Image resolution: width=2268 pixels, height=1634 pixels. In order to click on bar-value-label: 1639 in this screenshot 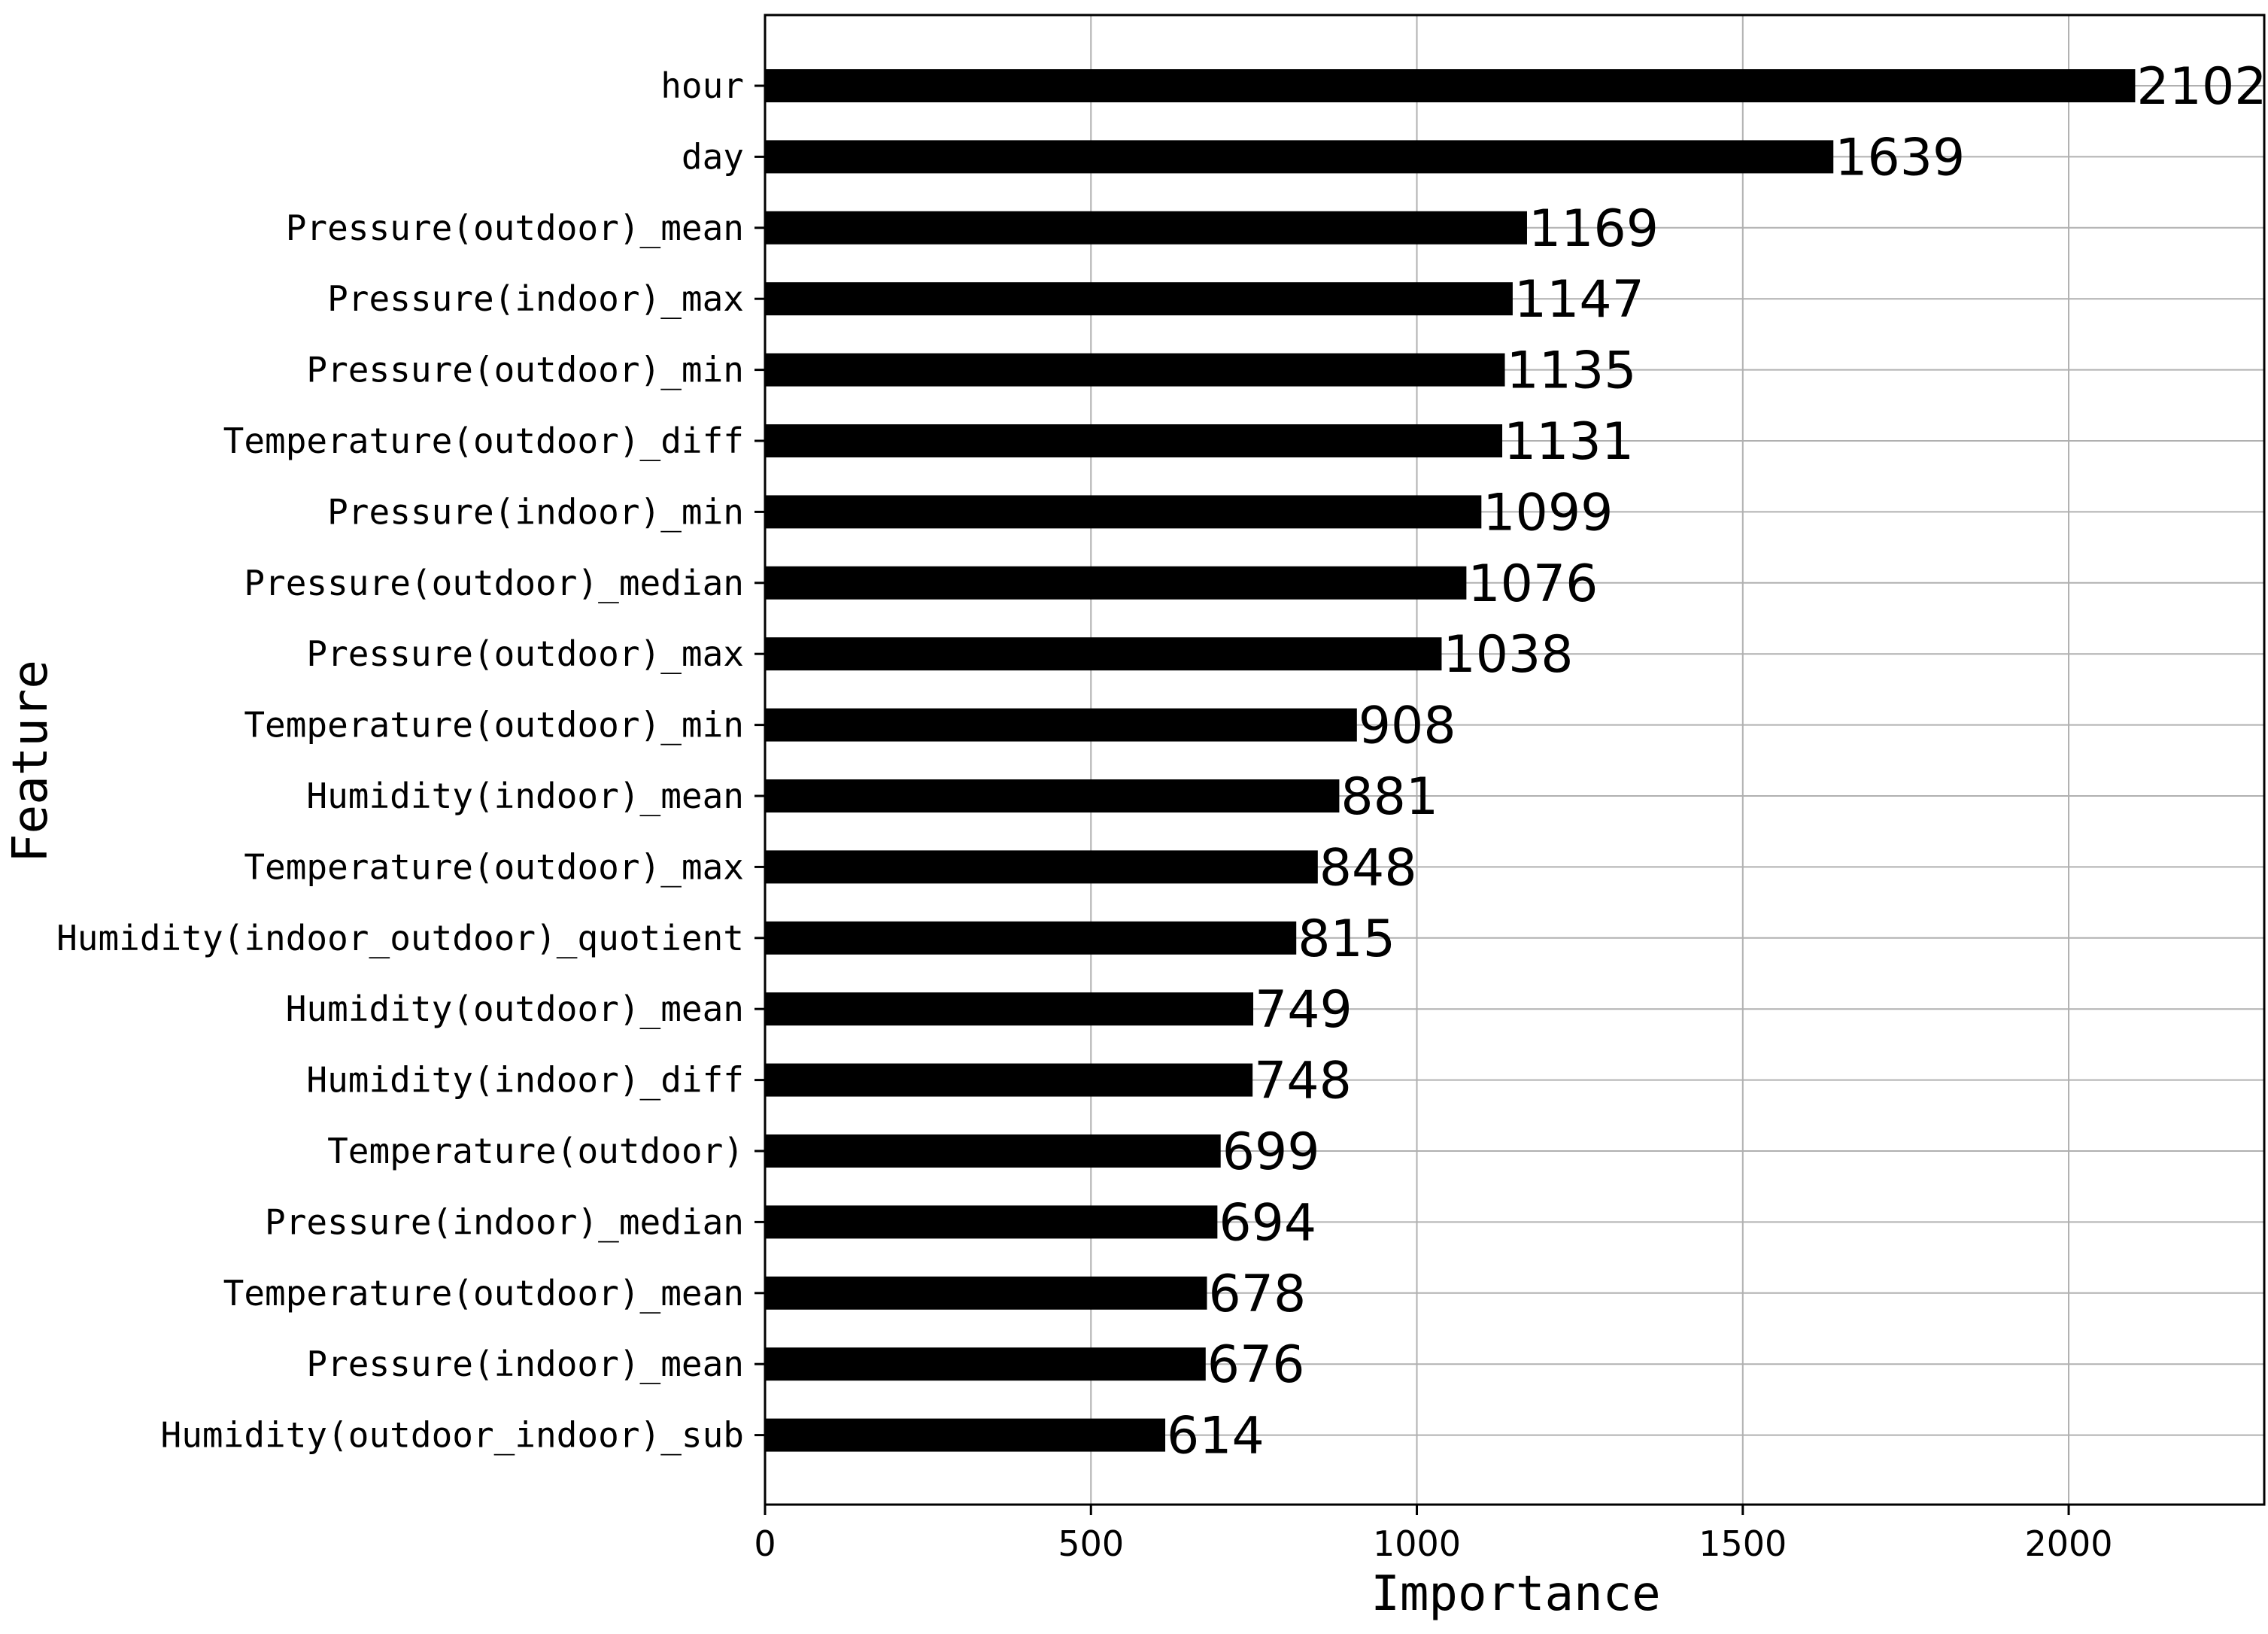, I will do `click(1900, 157)`.